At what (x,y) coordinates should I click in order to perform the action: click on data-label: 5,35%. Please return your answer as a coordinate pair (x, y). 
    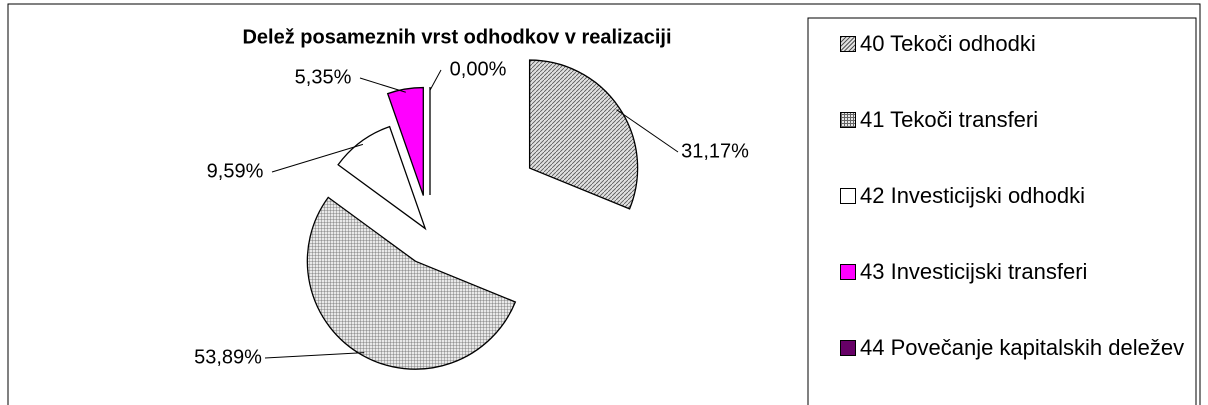
    Looking at the image, I should click on (323, 77).